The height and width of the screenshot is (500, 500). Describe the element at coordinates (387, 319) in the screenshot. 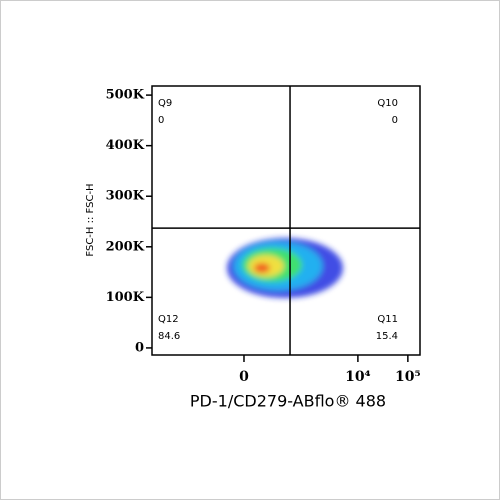

I see `quadrant-name: Q11` at that location.